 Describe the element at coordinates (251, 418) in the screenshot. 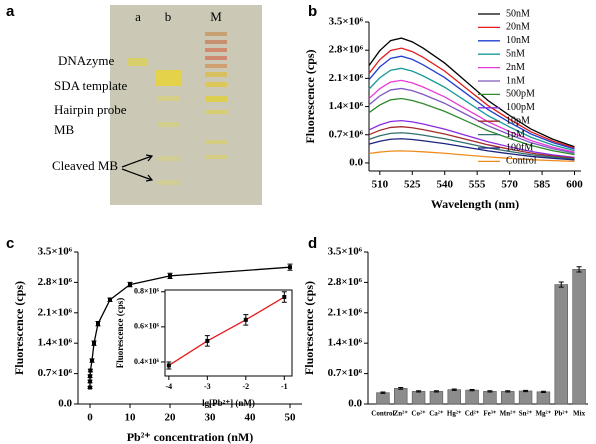

I see `x-tick-label: 40` at that location.